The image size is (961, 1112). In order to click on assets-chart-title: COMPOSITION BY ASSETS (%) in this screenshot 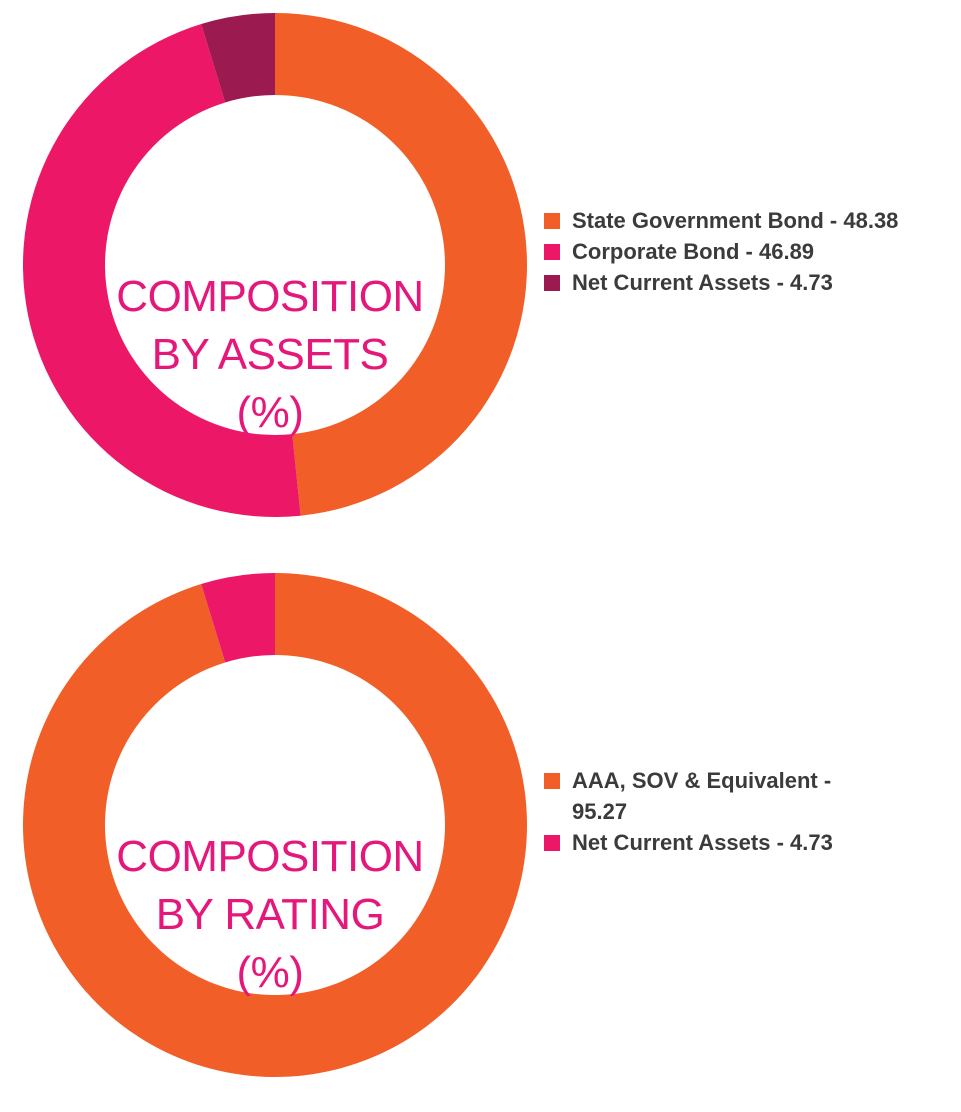, I will do `click(270, 355)`.